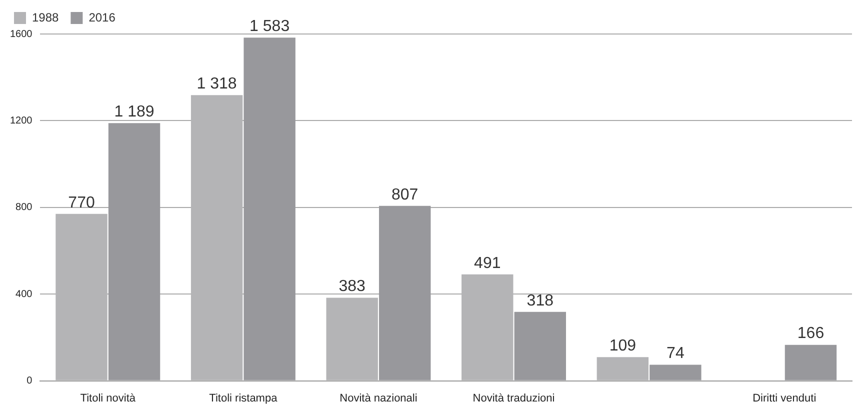  I want to click on data-label: 491, so click(487, 263).